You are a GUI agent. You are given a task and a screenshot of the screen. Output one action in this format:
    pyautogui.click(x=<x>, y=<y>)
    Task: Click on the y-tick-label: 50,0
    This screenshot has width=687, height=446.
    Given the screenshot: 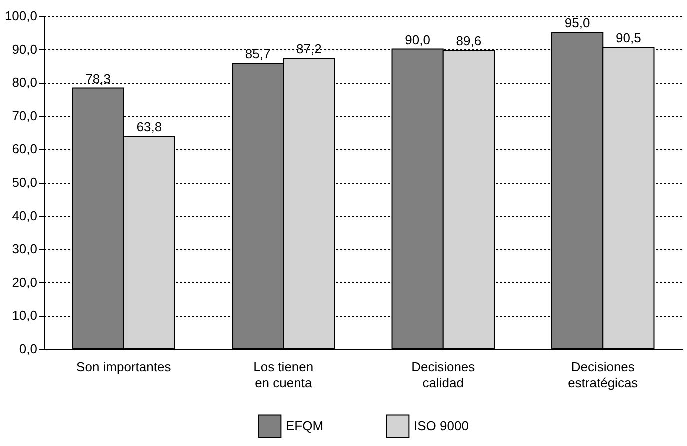 What is the action you would take?
    pyautogui.click(x=25, y=182)
    